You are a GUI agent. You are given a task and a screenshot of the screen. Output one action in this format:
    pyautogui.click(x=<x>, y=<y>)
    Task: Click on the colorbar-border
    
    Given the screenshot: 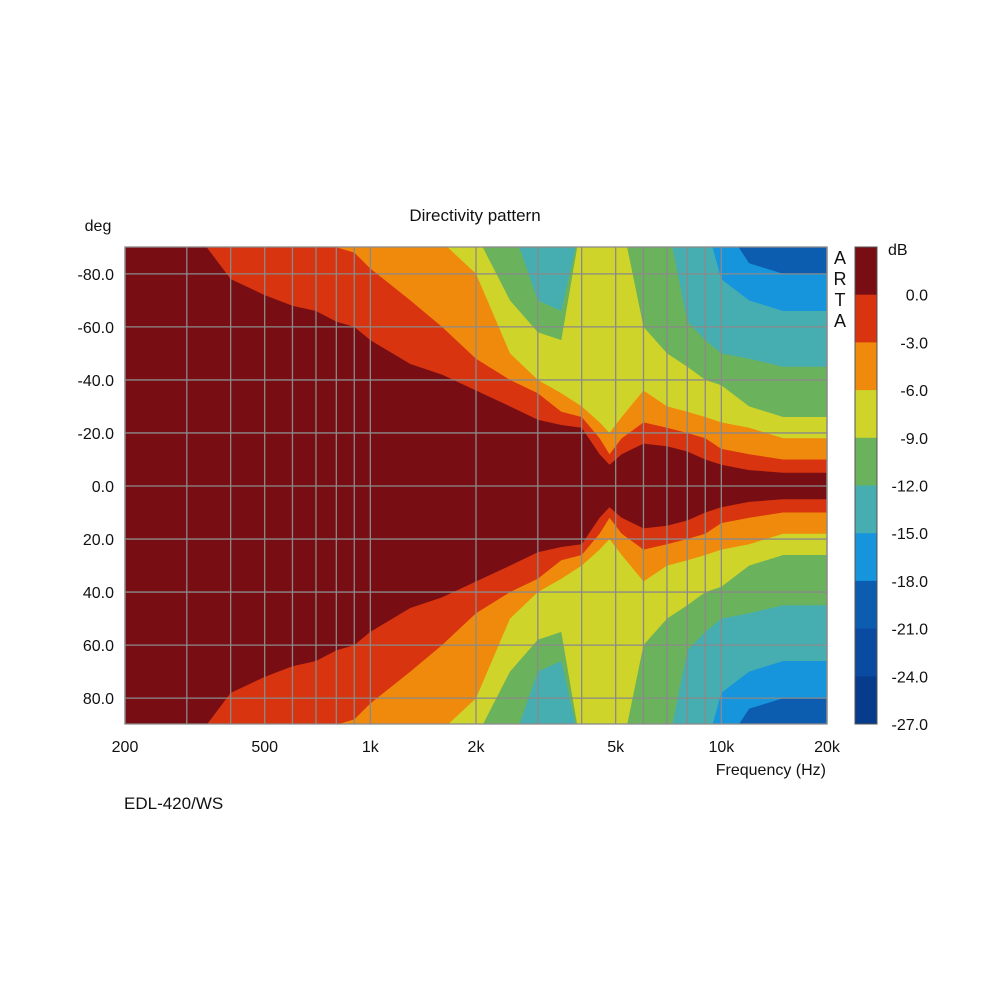 What is the action you would take?
    pyautogui.click(x=866, y=485)
    